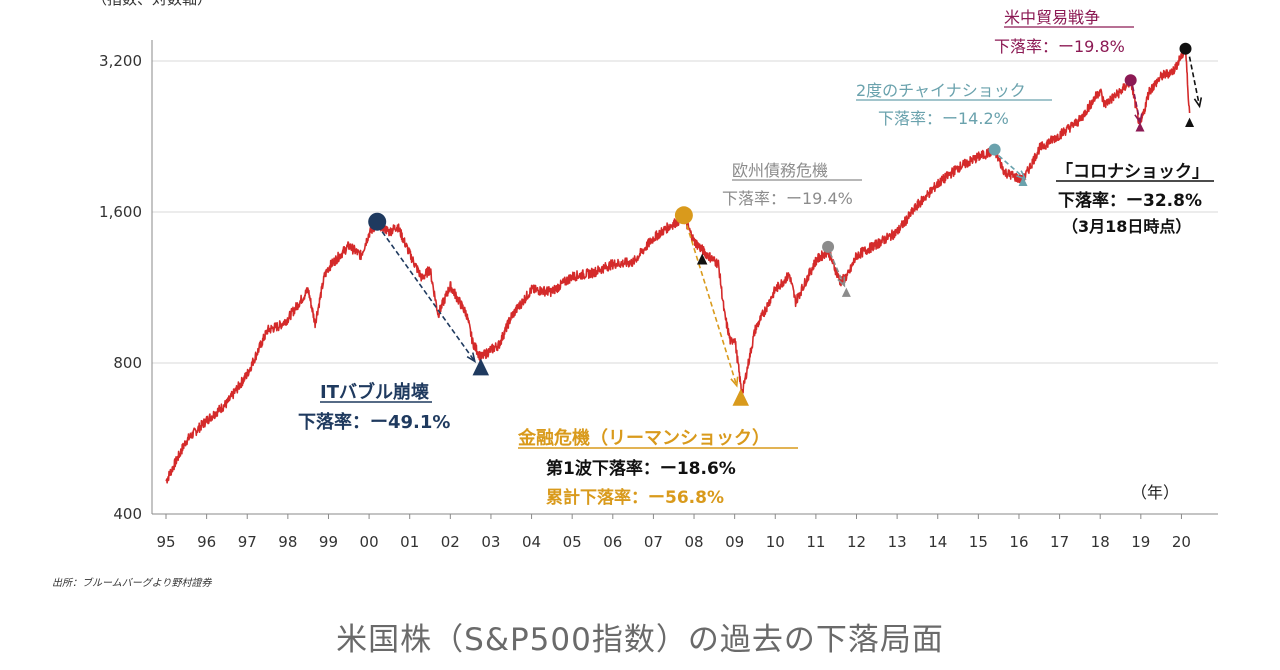 Image resolution: width=1280 pixels, height=670 pixels. I want to click on lehman-wave1-decline: 第1波下落率：ー18.6%, so click(641, 468).